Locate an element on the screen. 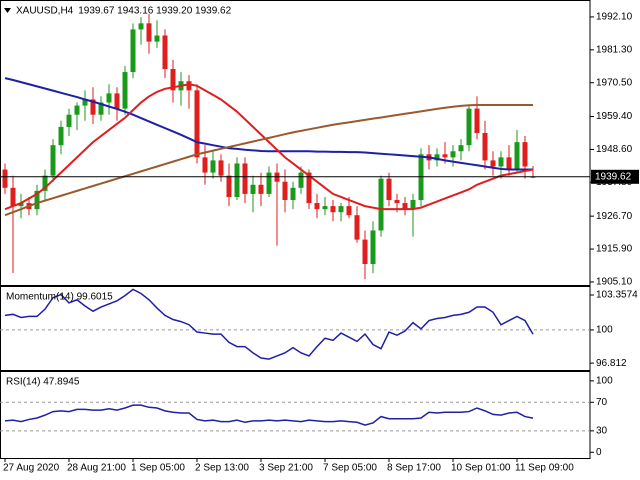 The height and width of the screenshot is (480, 640). price-label: 1939.62 is located at coordinates (613, 176).